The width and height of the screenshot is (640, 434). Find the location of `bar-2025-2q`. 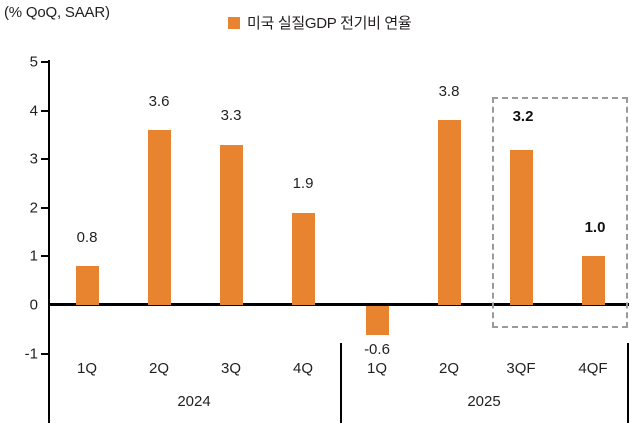

bar-2025-2q is located at coordinates (449, 212).